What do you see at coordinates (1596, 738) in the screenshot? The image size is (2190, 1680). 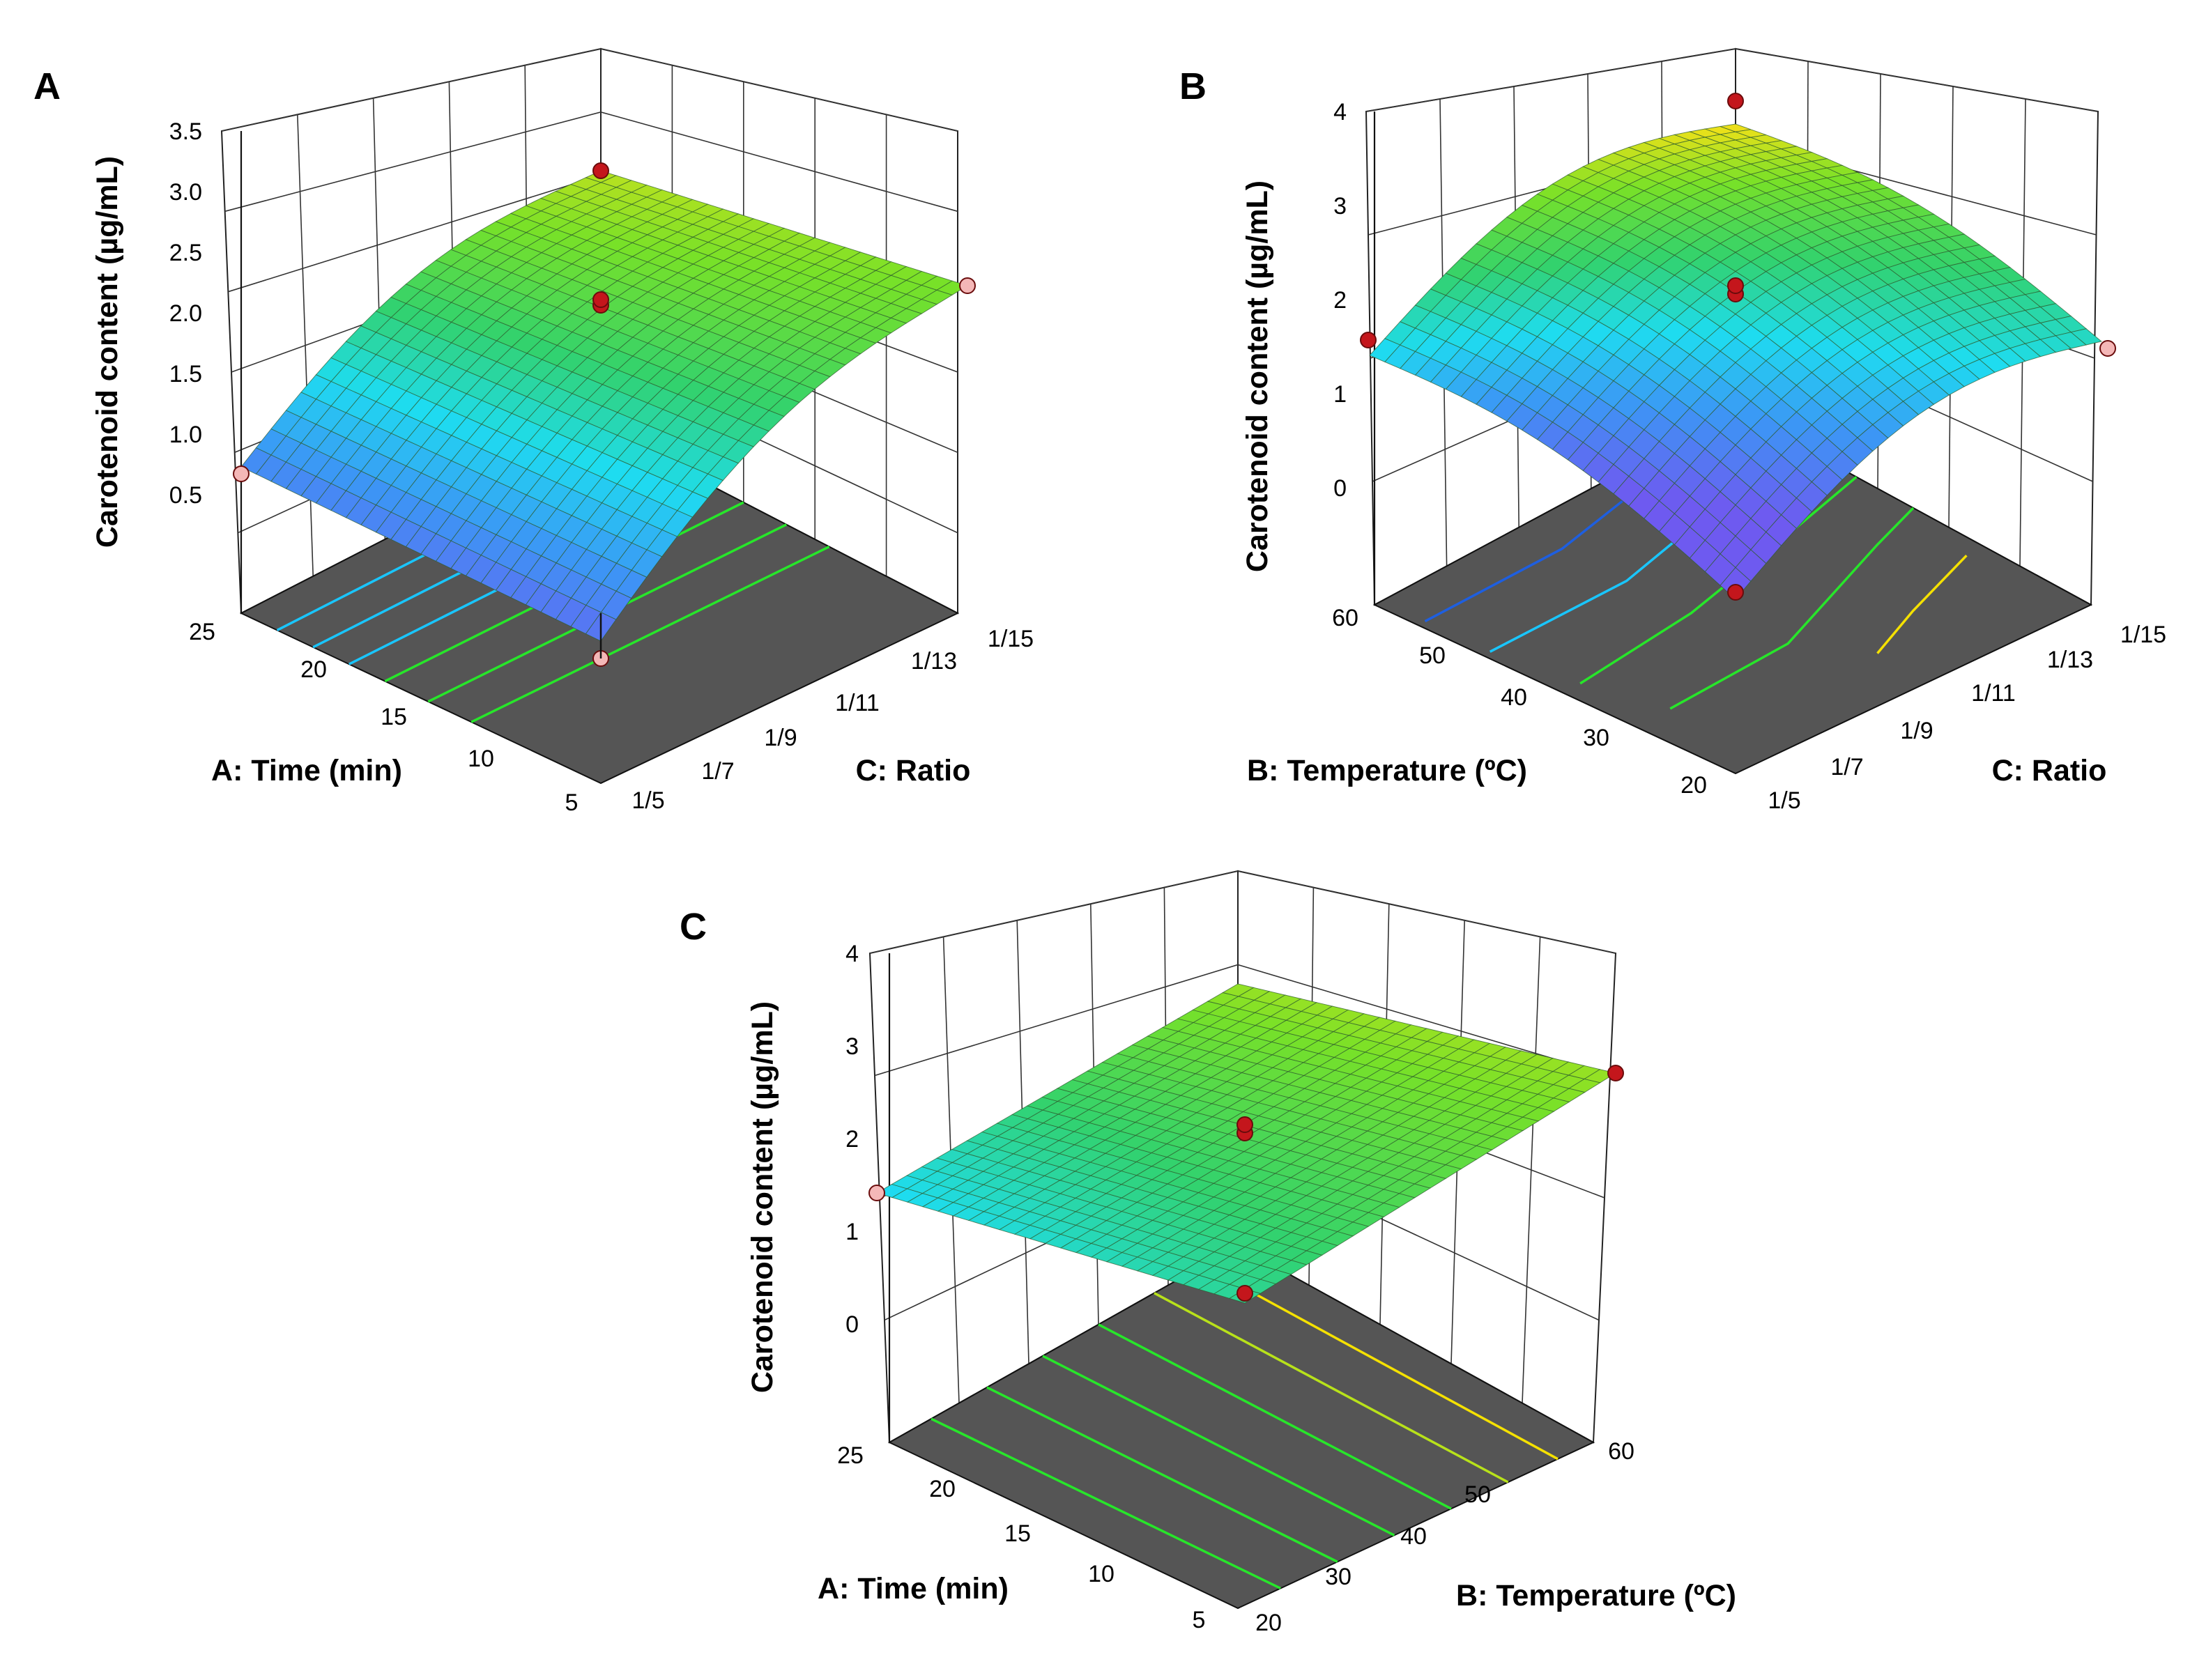 I see `x-tick-label: 30` at bounding box center [1596, 738].